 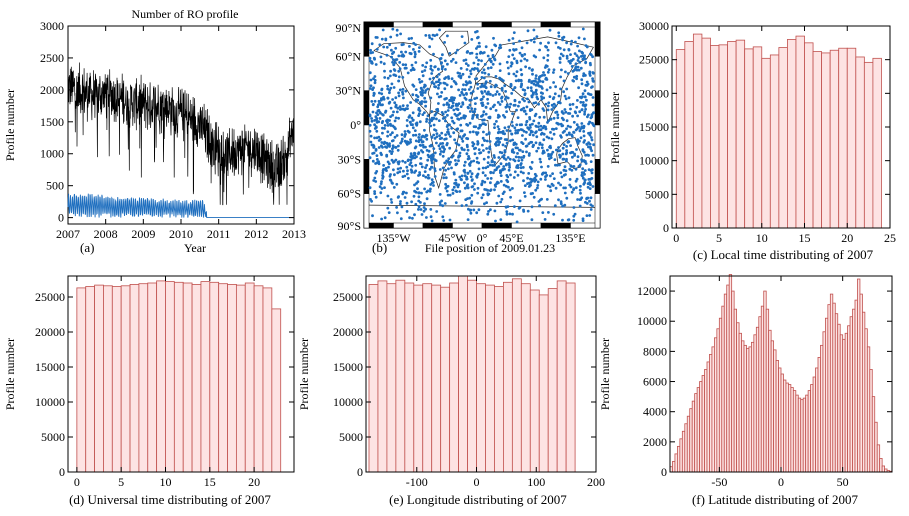 I want to click on map-lon-label: 0°, so click(x=482, y=238).